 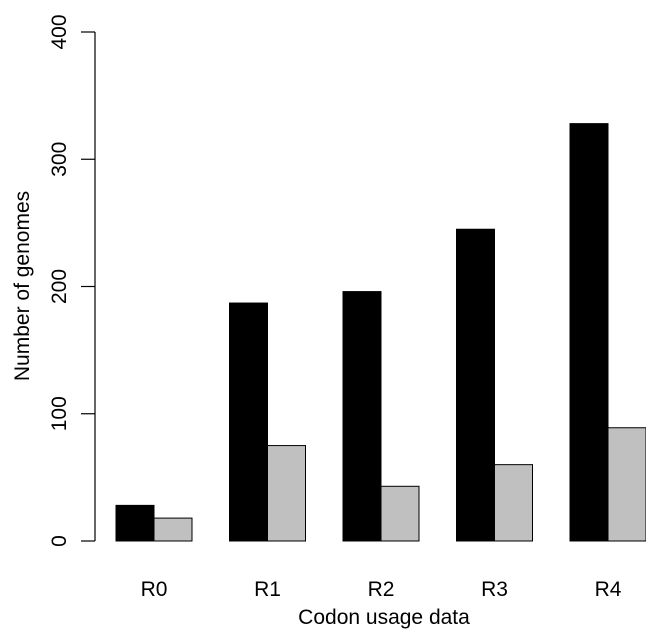 What do you see at coordinates (59, 541) in the screenshot?
I see `y-tick-label: 0` at bounding box center [59, 541].